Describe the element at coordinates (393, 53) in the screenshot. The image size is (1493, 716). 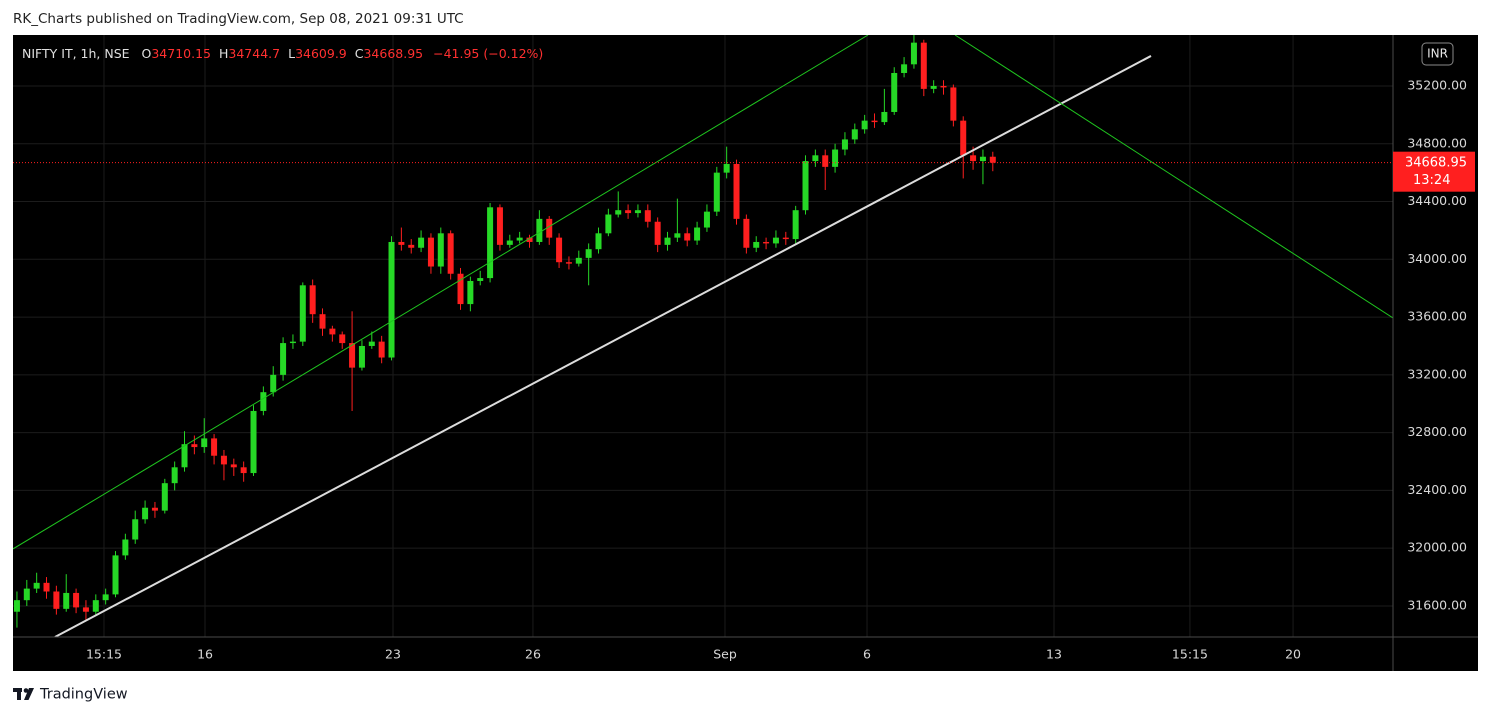
I see `close-value: 34668.95` at that location.